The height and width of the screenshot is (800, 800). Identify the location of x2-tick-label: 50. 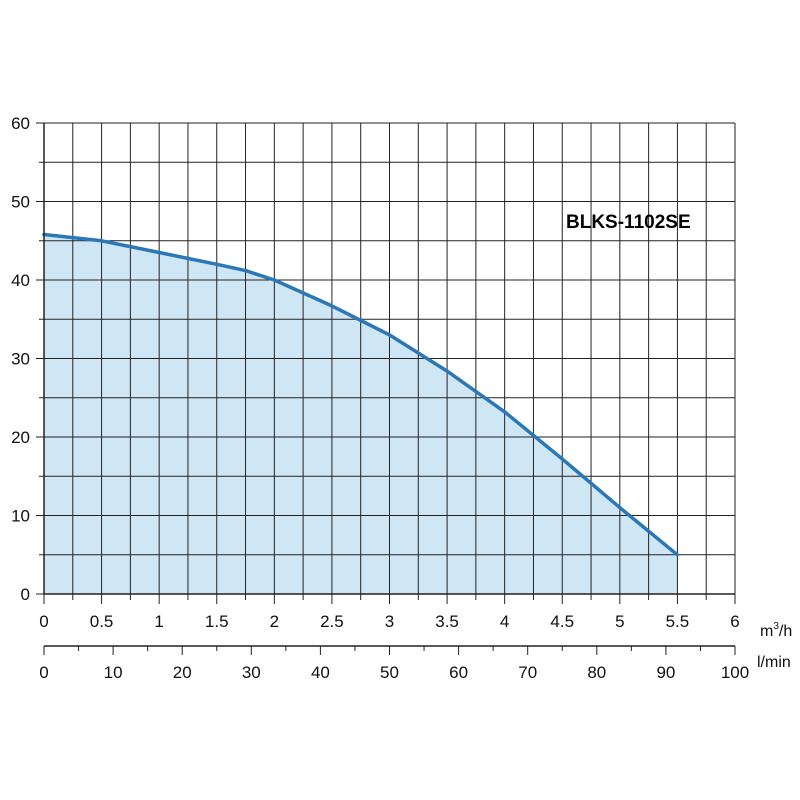
(389, 672).